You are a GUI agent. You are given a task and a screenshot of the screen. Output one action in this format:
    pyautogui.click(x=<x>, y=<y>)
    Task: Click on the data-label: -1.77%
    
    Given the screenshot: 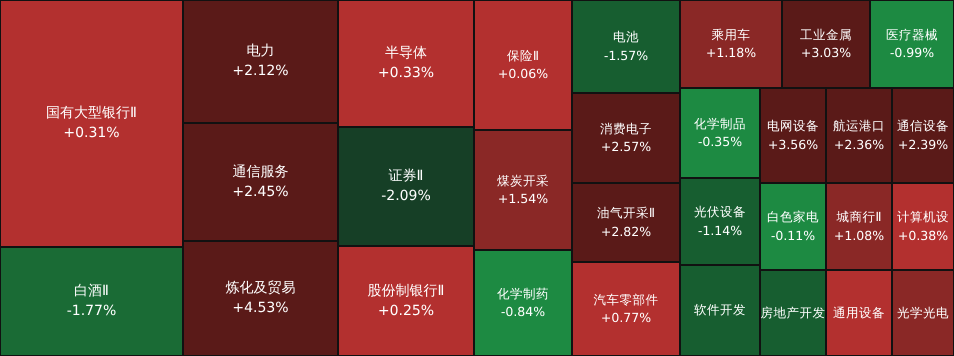 What is the action you would take?
    pyautogui.click(x=92, y=312)
    